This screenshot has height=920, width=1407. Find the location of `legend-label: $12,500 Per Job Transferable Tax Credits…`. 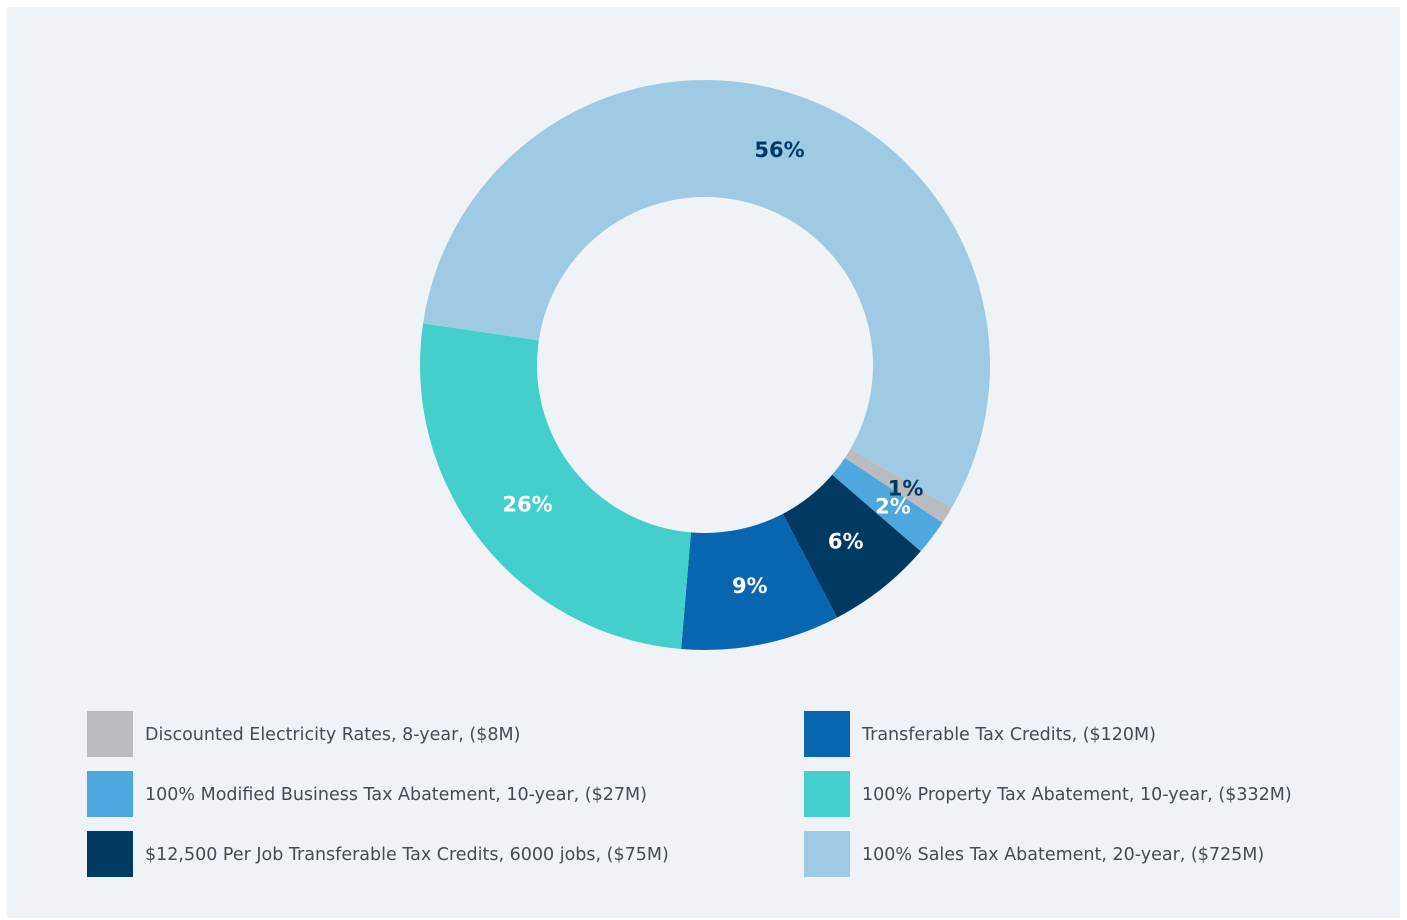

legend-label: $12,500 Per Job Transferable Tax Credits… is located at coordinates (407, 855).